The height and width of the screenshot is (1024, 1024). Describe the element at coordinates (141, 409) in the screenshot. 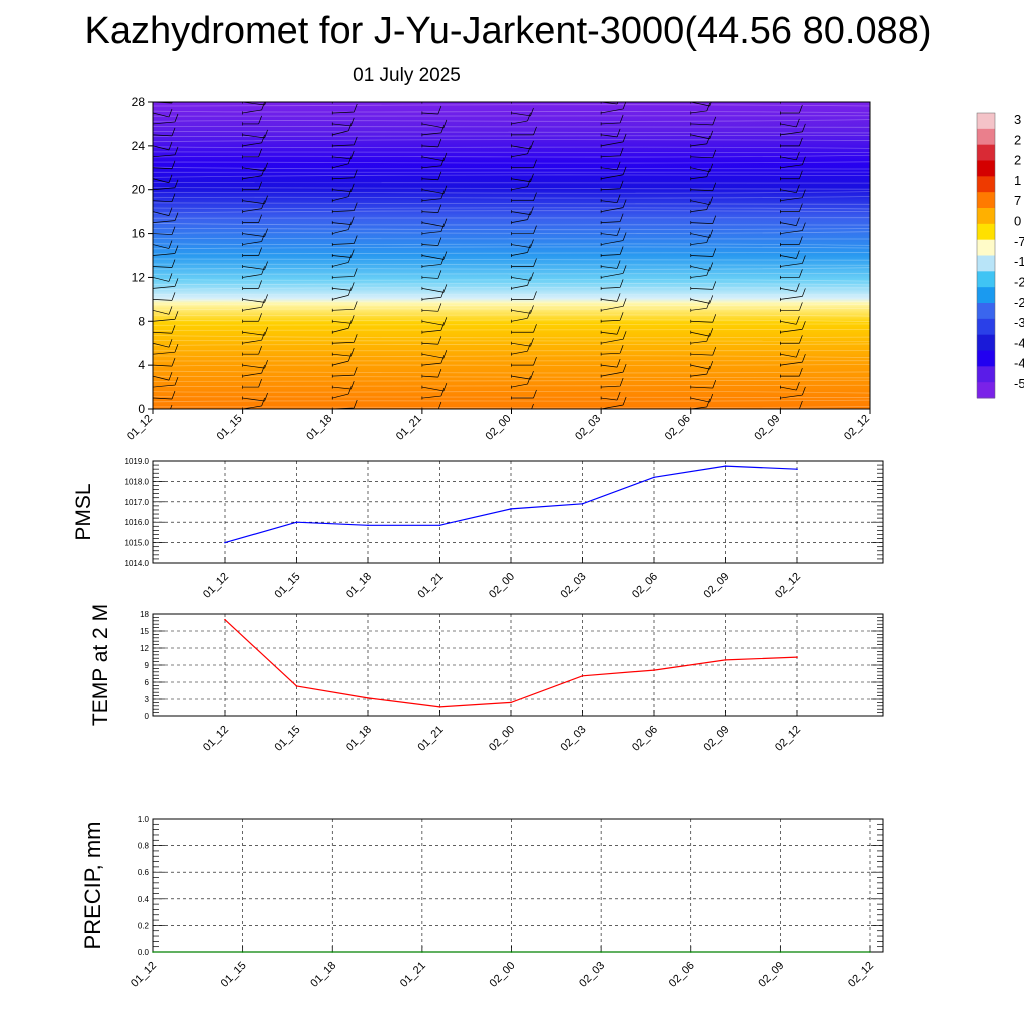

I see `y-tick-label: 0` at that location.